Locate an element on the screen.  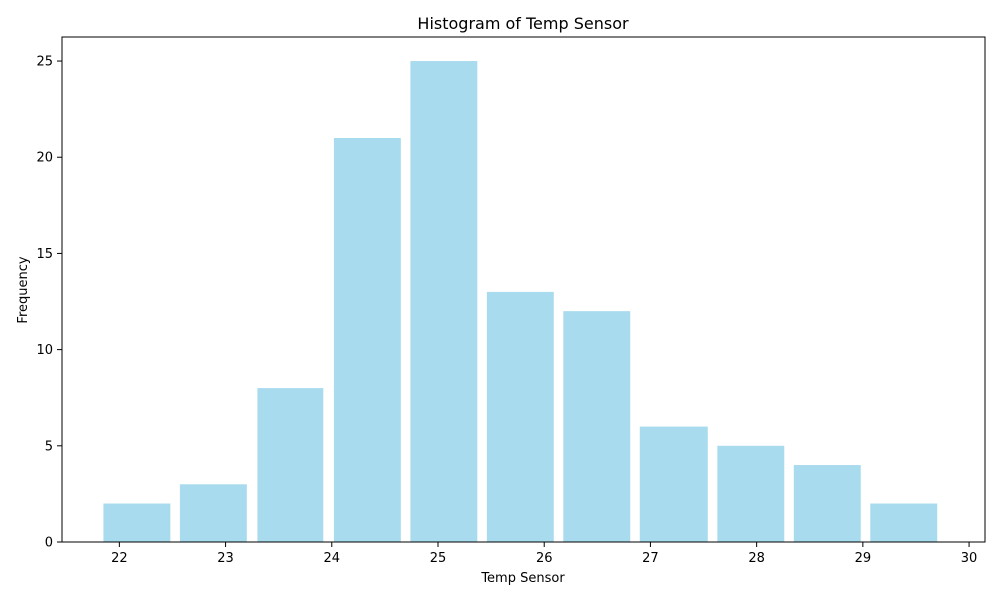
x-tick-label: 25 is located at coordinates (438, 558).